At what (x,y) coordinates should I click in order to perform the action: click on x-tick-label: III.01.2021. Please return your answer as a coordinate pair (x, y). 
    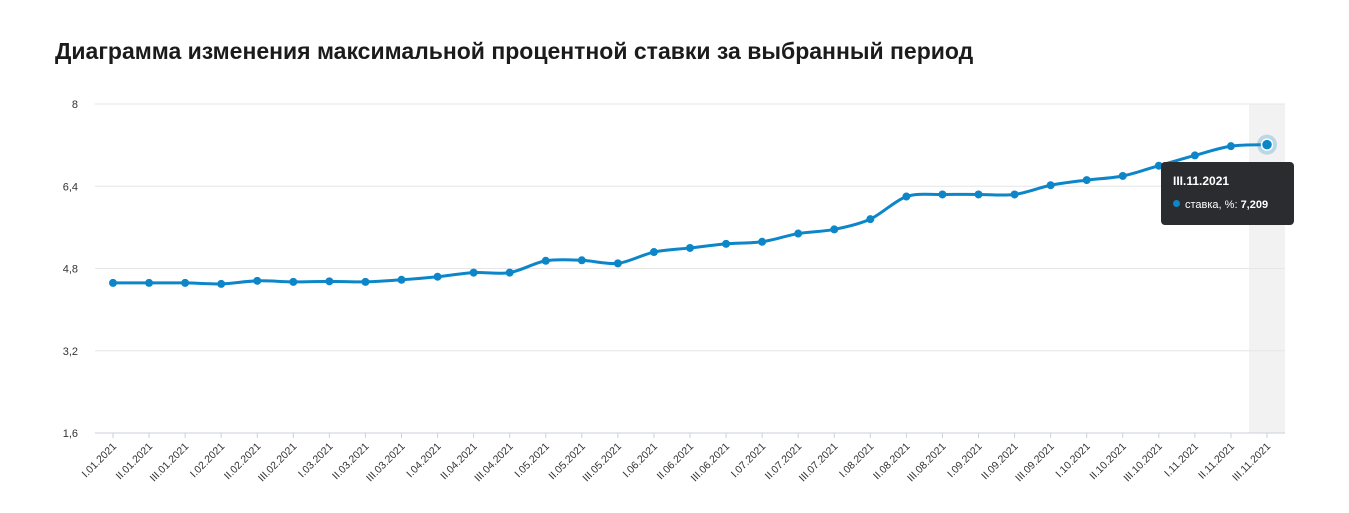
    Looking at the image, I should click on (170, 463).